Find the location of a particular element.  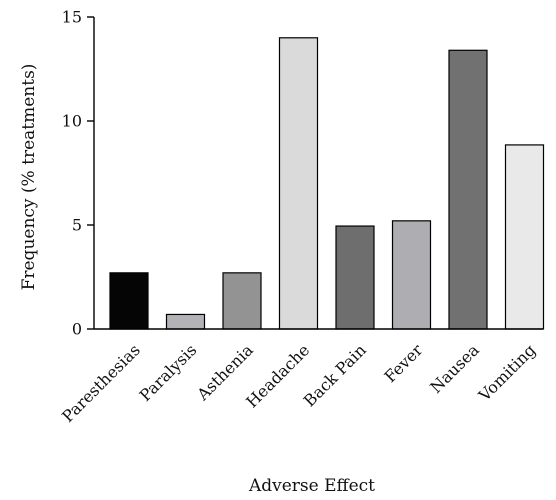

bar-nausea is located at coordinates (468, 189).